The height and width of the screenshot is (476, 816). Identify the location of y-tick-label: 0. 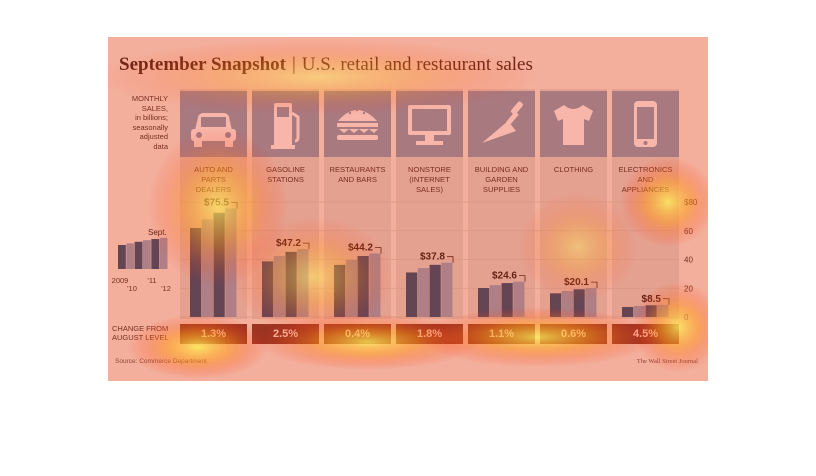
(686, 317).